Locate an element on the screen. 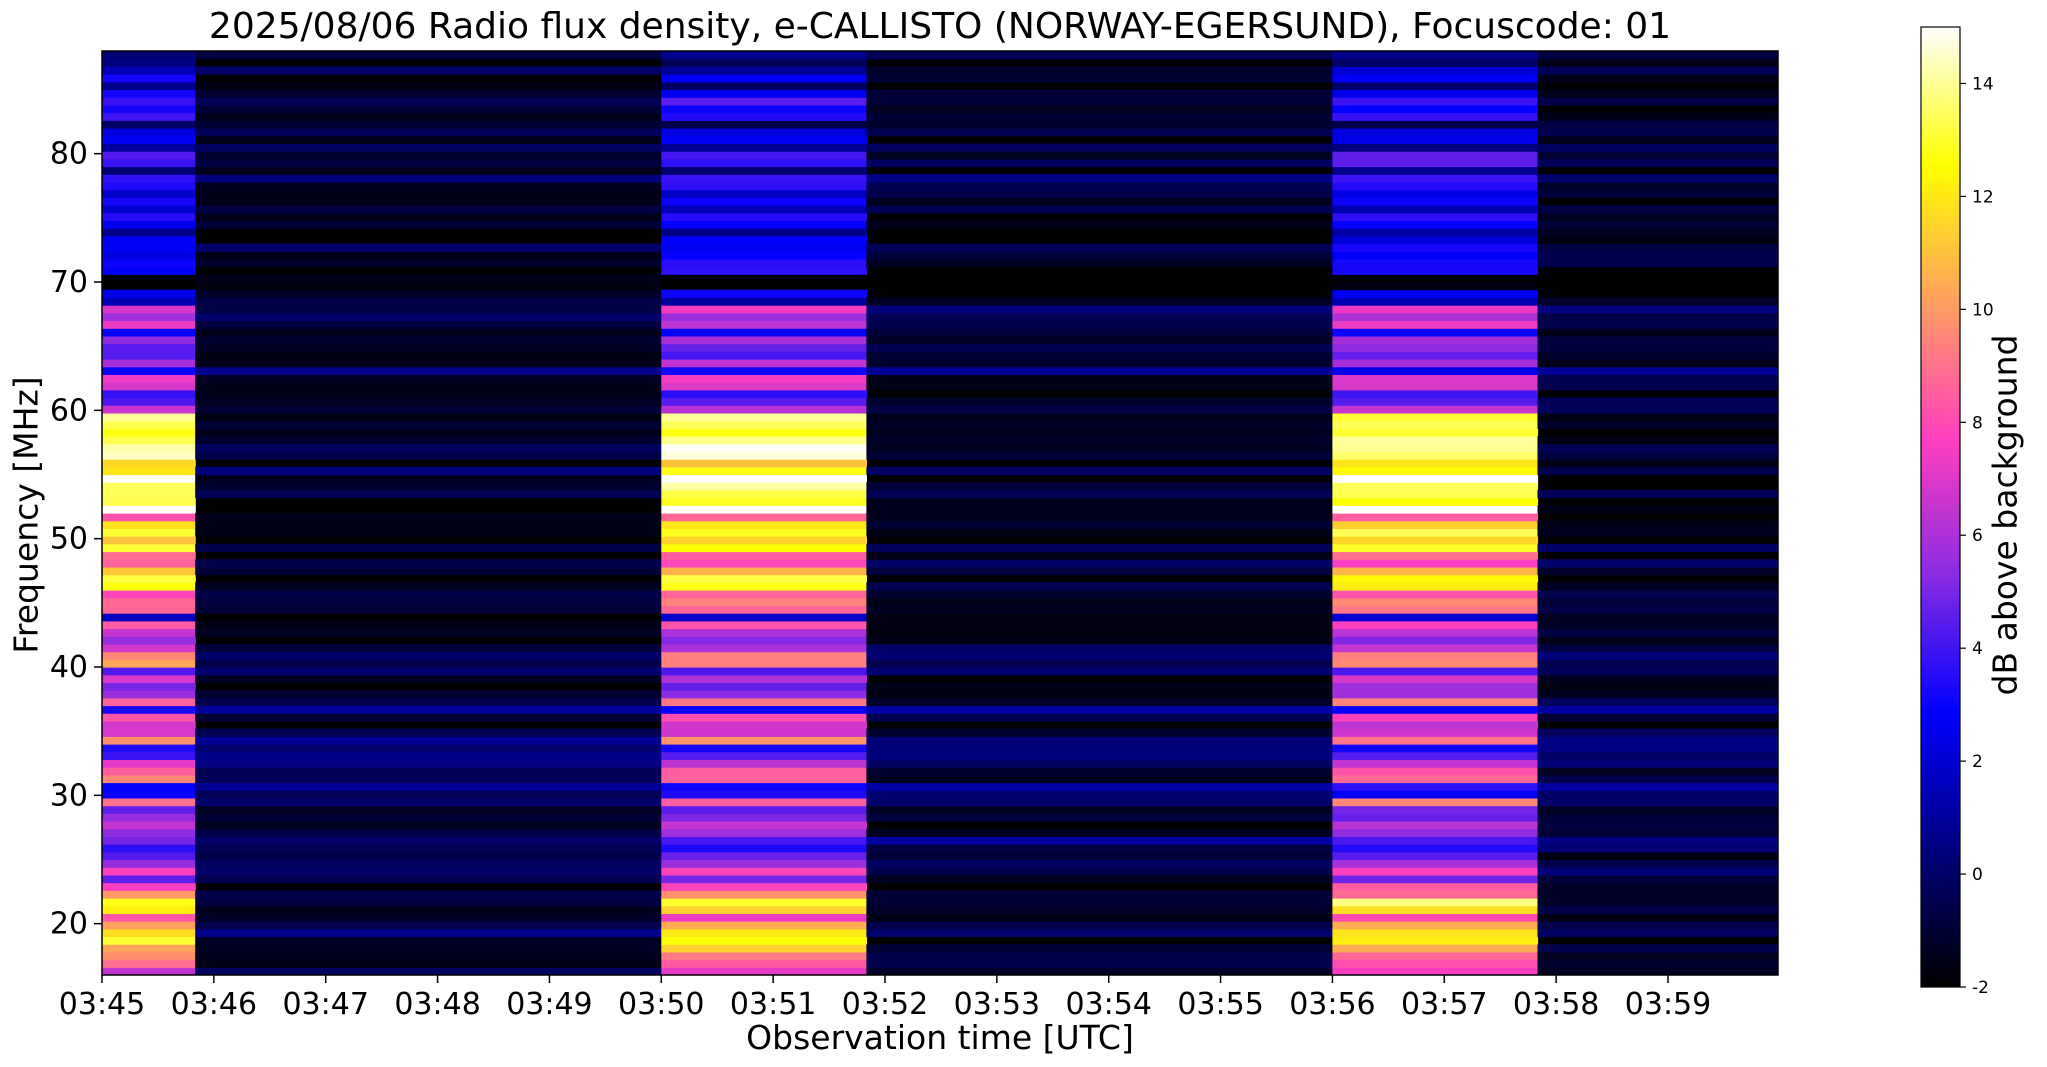 The width and height of the screenshot is (2047, 1067). colorbar-tick-label: 12 is located at coordinates (1983, 197).